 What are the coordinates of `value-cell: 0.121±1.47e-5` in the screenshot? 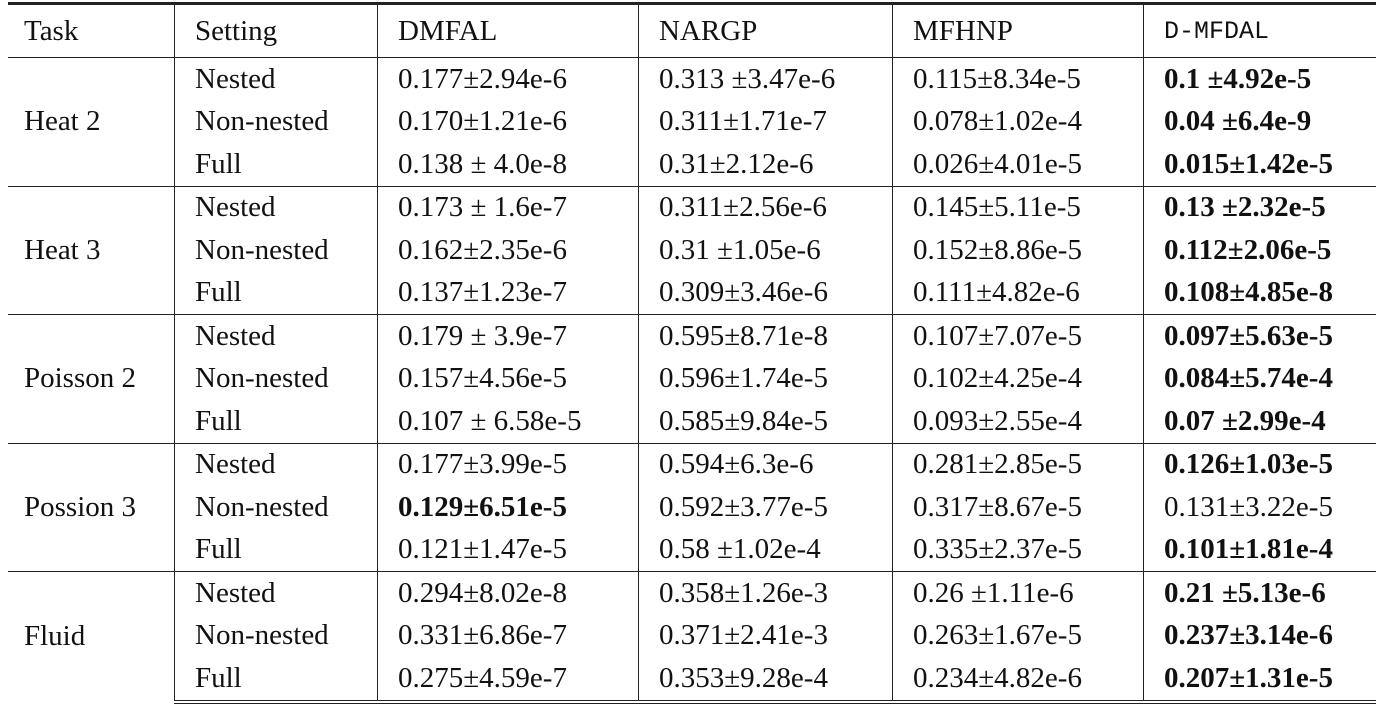 It's located at (508, 550).